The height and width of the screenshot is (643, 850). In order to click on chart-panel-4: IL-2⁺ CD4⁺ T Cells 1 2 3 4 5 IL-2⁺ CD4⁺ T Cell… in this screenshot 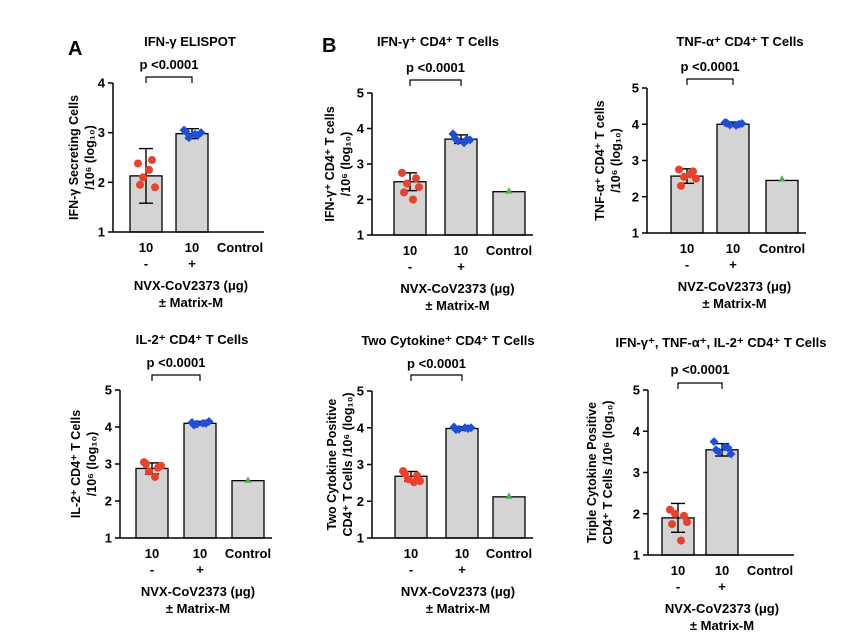, I will do `click(170, 474)`.